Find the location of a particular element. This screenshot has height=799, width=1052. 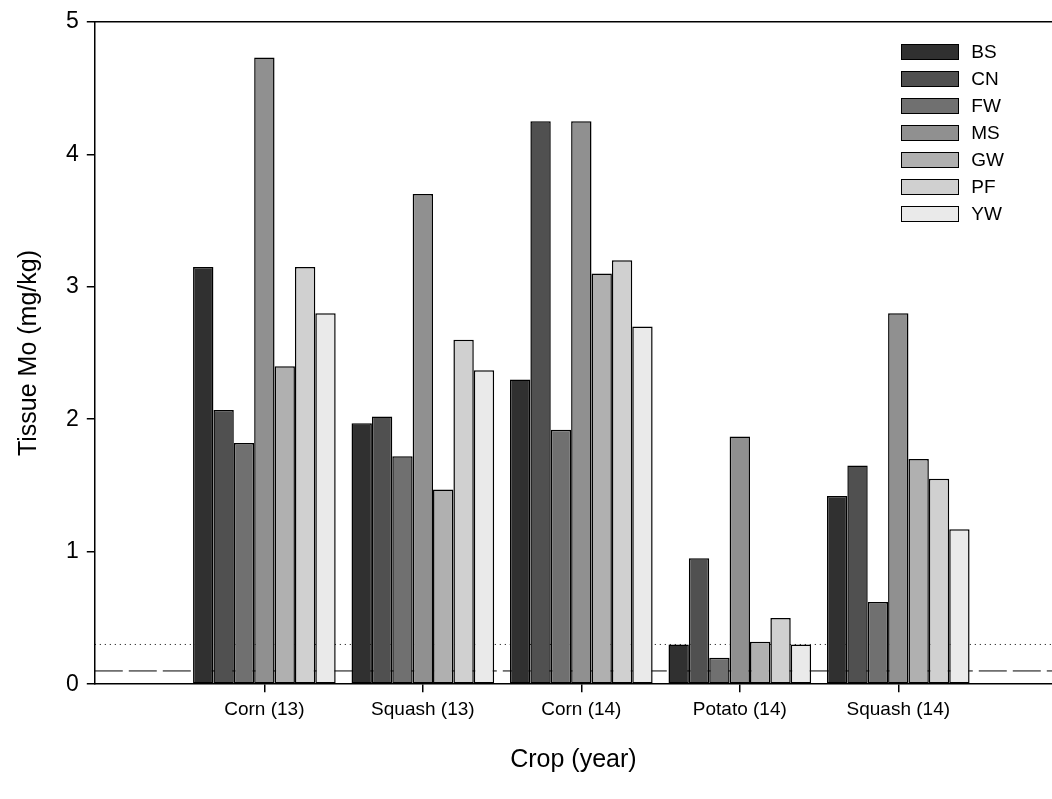

legend-label: CN is located at coordinates (985, 79).